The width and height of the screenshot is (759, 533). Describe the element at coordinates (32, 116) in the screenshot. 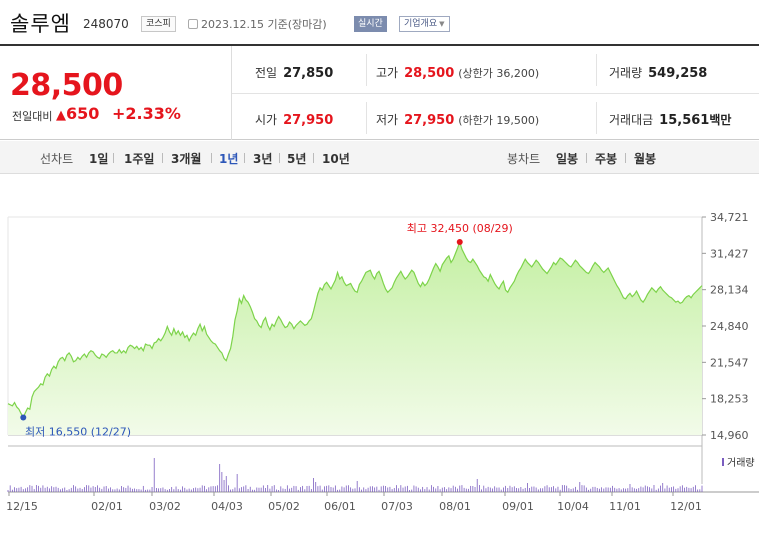

I see `change-label: 전일대비` at that location.